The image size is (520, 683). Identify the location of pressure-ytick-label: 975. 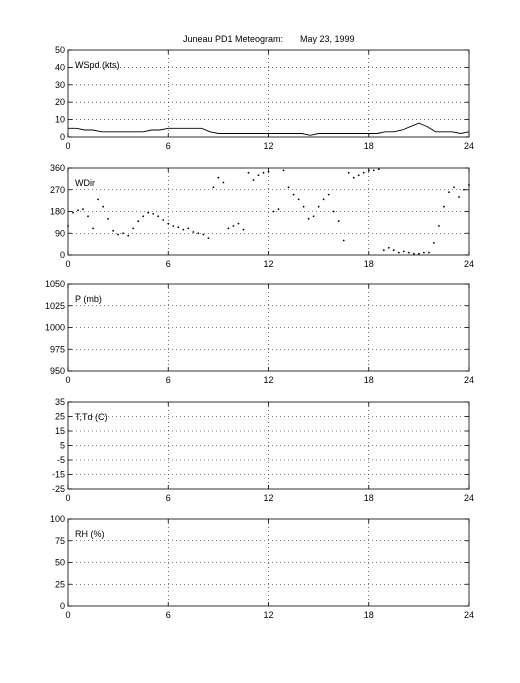
(57, 349).